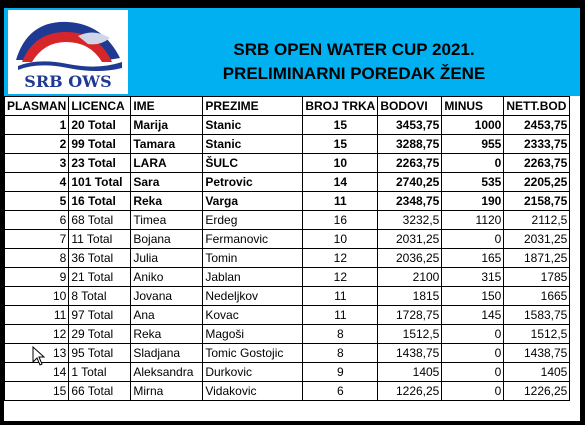 The height and width of the screenshot is (425, 585). What do you see at coordinates (473, 258) in the screenshot?
I see `cell-minus: 165` at bounding box center [473, 258].